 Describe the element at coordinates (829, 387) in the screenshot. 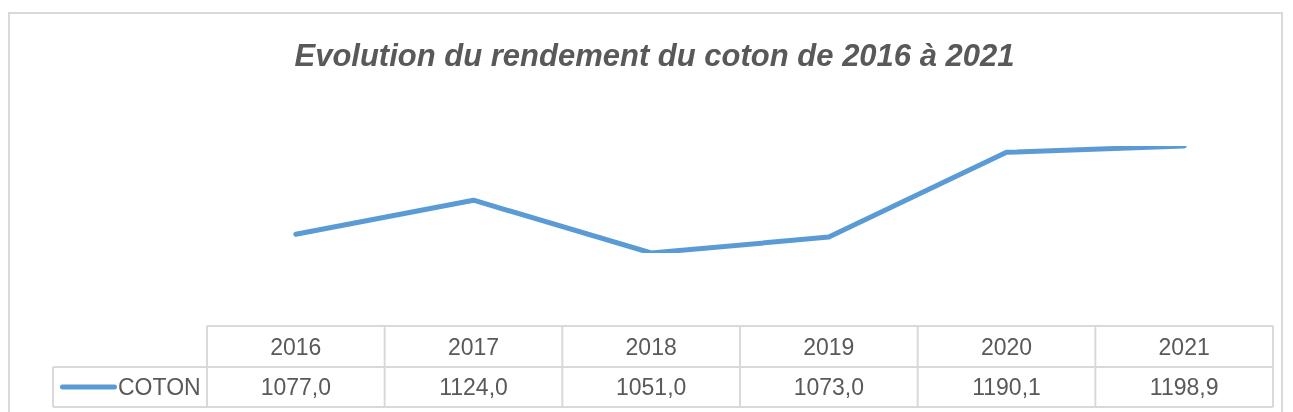

I see `data-label: 1073,0` at that location.